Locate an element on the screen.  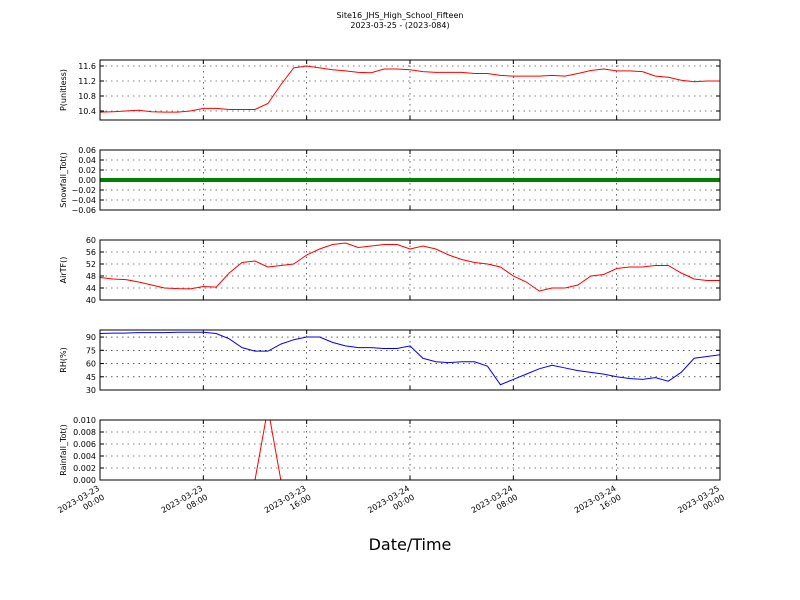
x-tick-label: 2023-03-2400:00 is located at coordinates (391, 504).